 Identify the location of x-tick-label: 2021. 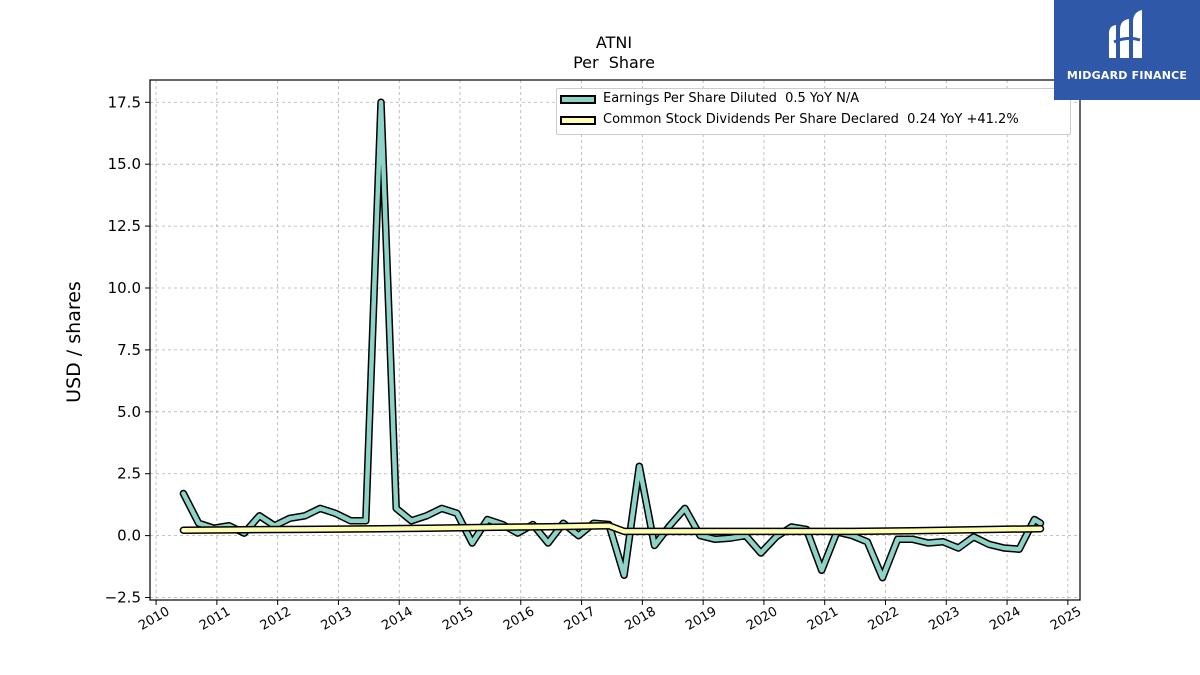
(823, 619).